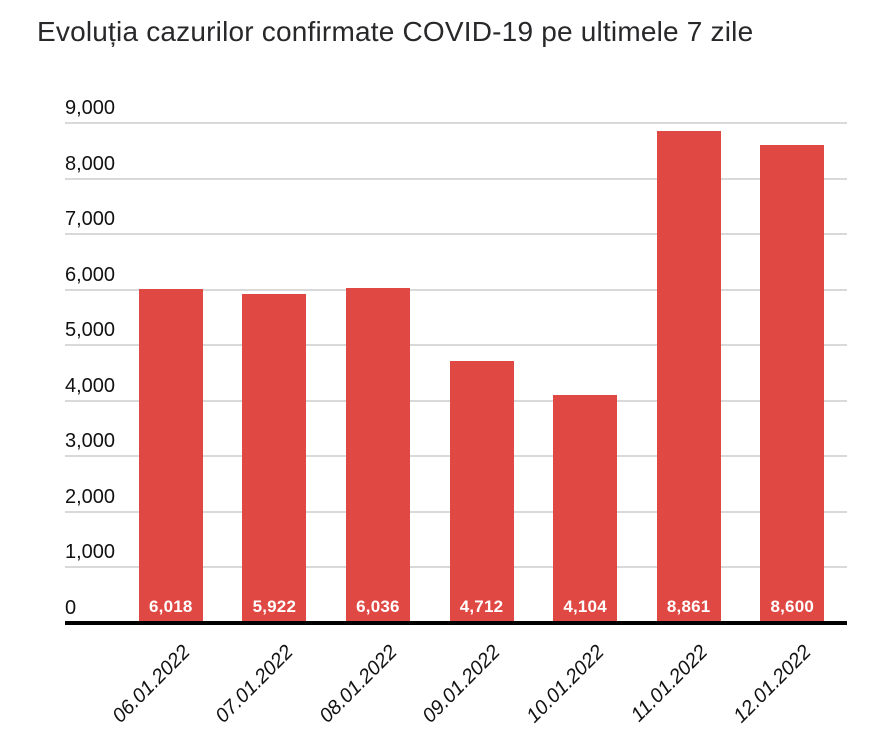 The width and height of the screenshot is (876, 746). I want to click on x-axis-label: 11.01.2022, so click(669, 684).